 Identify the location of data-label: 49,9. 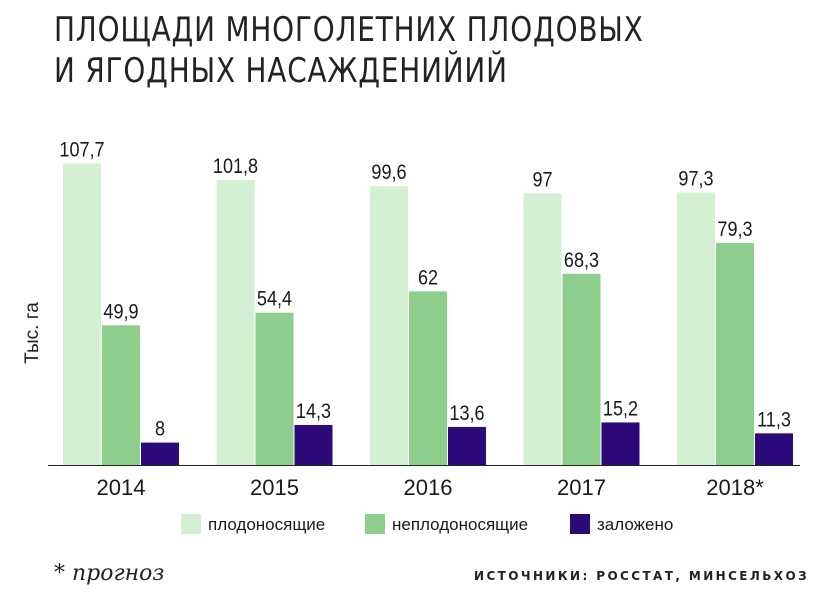
(120, 312).